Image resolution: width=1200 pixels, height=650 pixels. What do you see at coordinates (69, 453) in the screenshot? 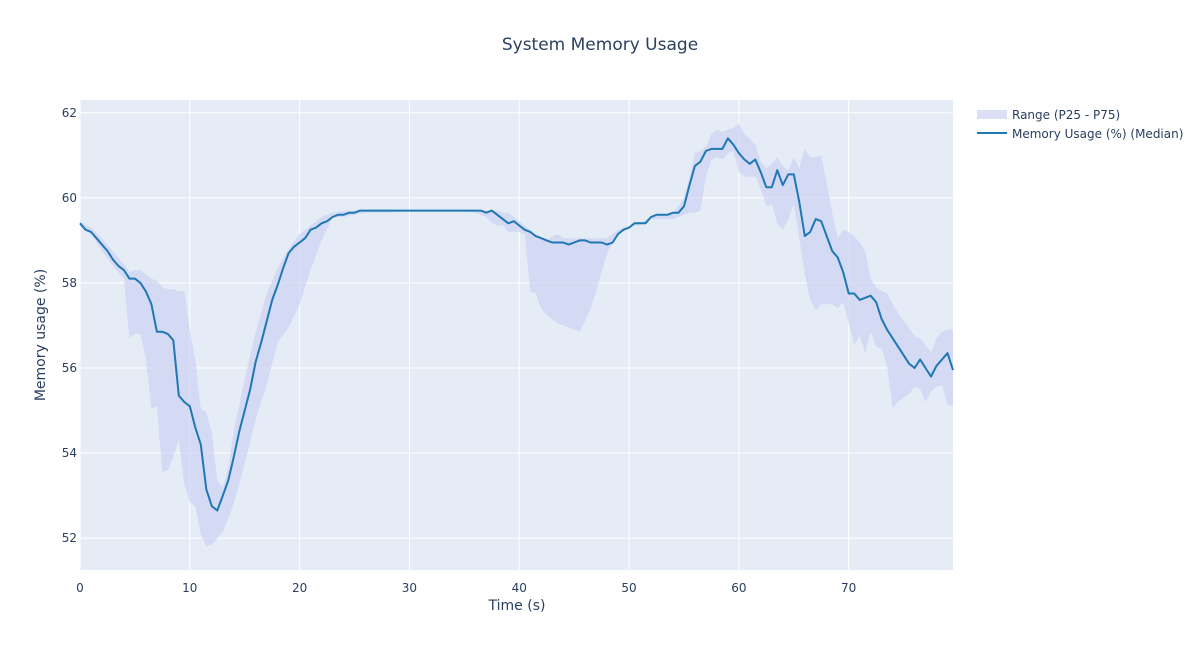
I see `y-tick-label: 54` at bounding box center [69, 453].